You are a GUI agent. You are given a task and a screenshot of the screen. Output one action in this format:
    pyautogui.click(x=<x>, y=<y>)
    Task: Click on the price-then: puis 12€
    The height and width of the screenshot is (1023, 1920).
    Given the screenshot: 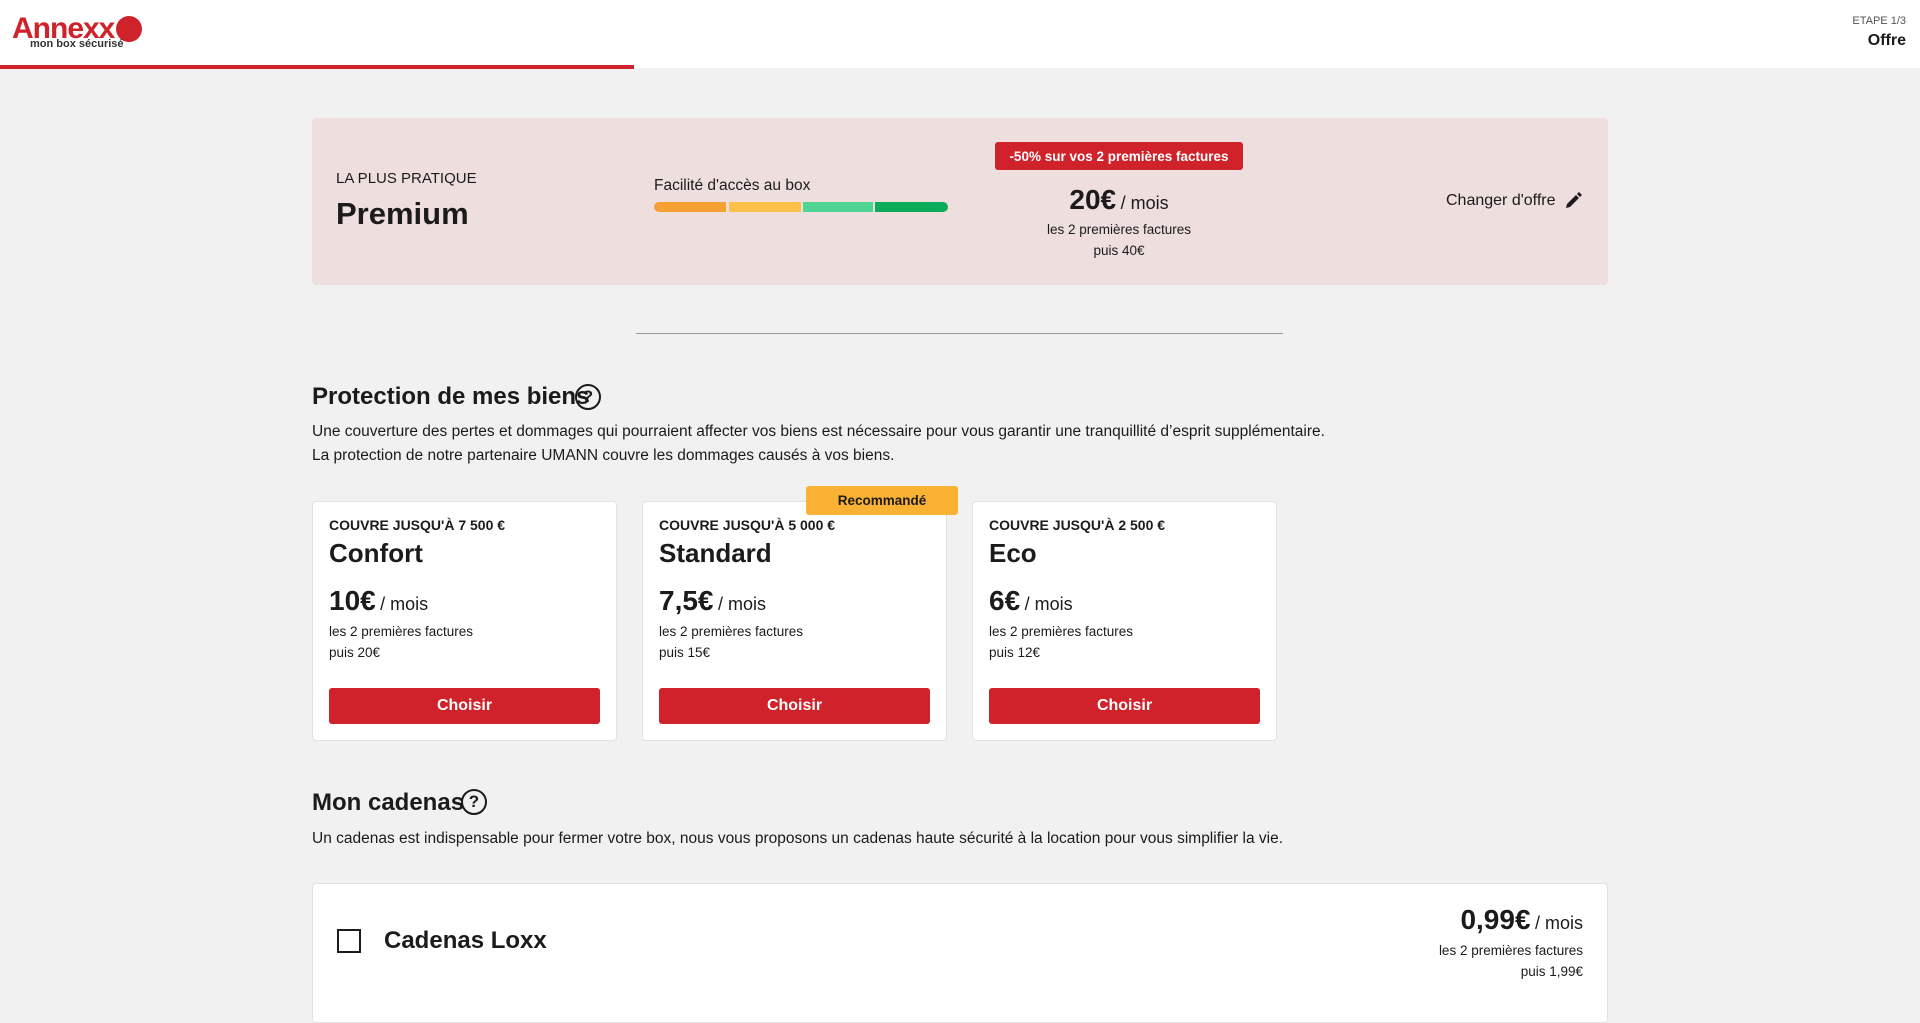 What is the action you would take?
    pyautogui.click(x=1015, y=652)
    